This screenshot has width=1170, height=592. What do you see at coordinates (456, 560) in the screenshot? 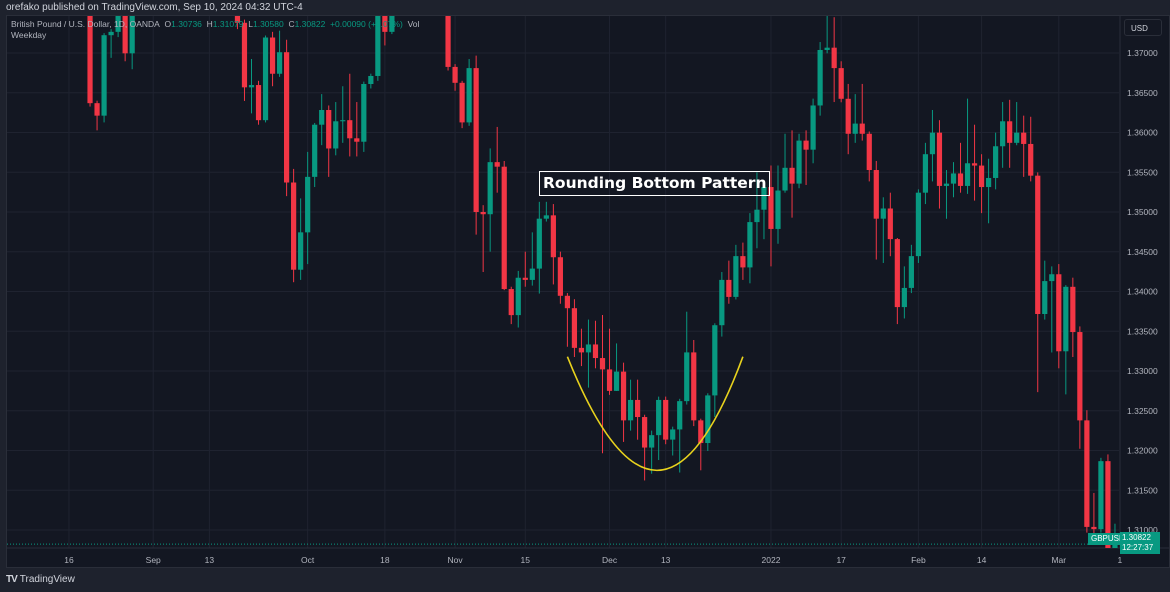
I see `x-tick-label: Nov` at bounding box center [456, 560].